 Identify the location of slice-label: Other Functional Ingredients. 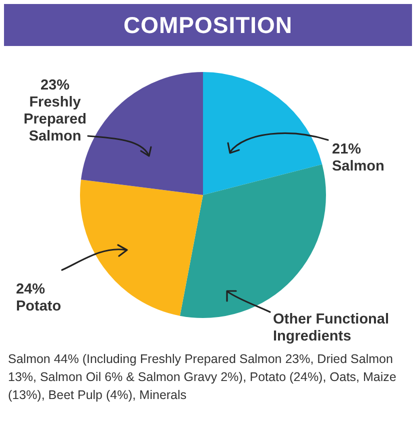
(331, 327).